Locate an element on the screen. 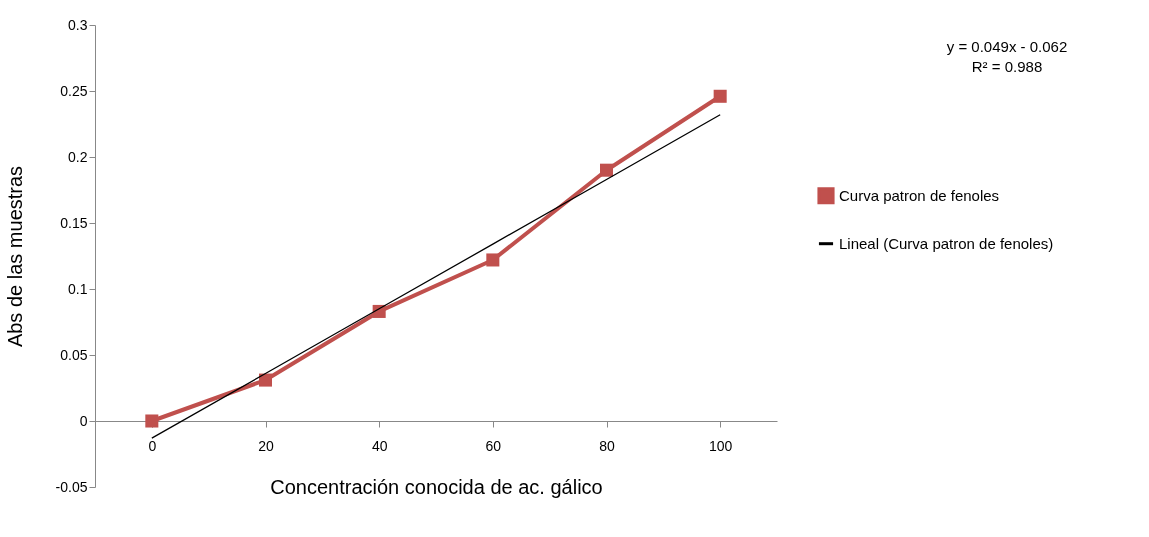 The image size is (1149, 537). x-tick-label: 20 is located at coordinates (266, 445).